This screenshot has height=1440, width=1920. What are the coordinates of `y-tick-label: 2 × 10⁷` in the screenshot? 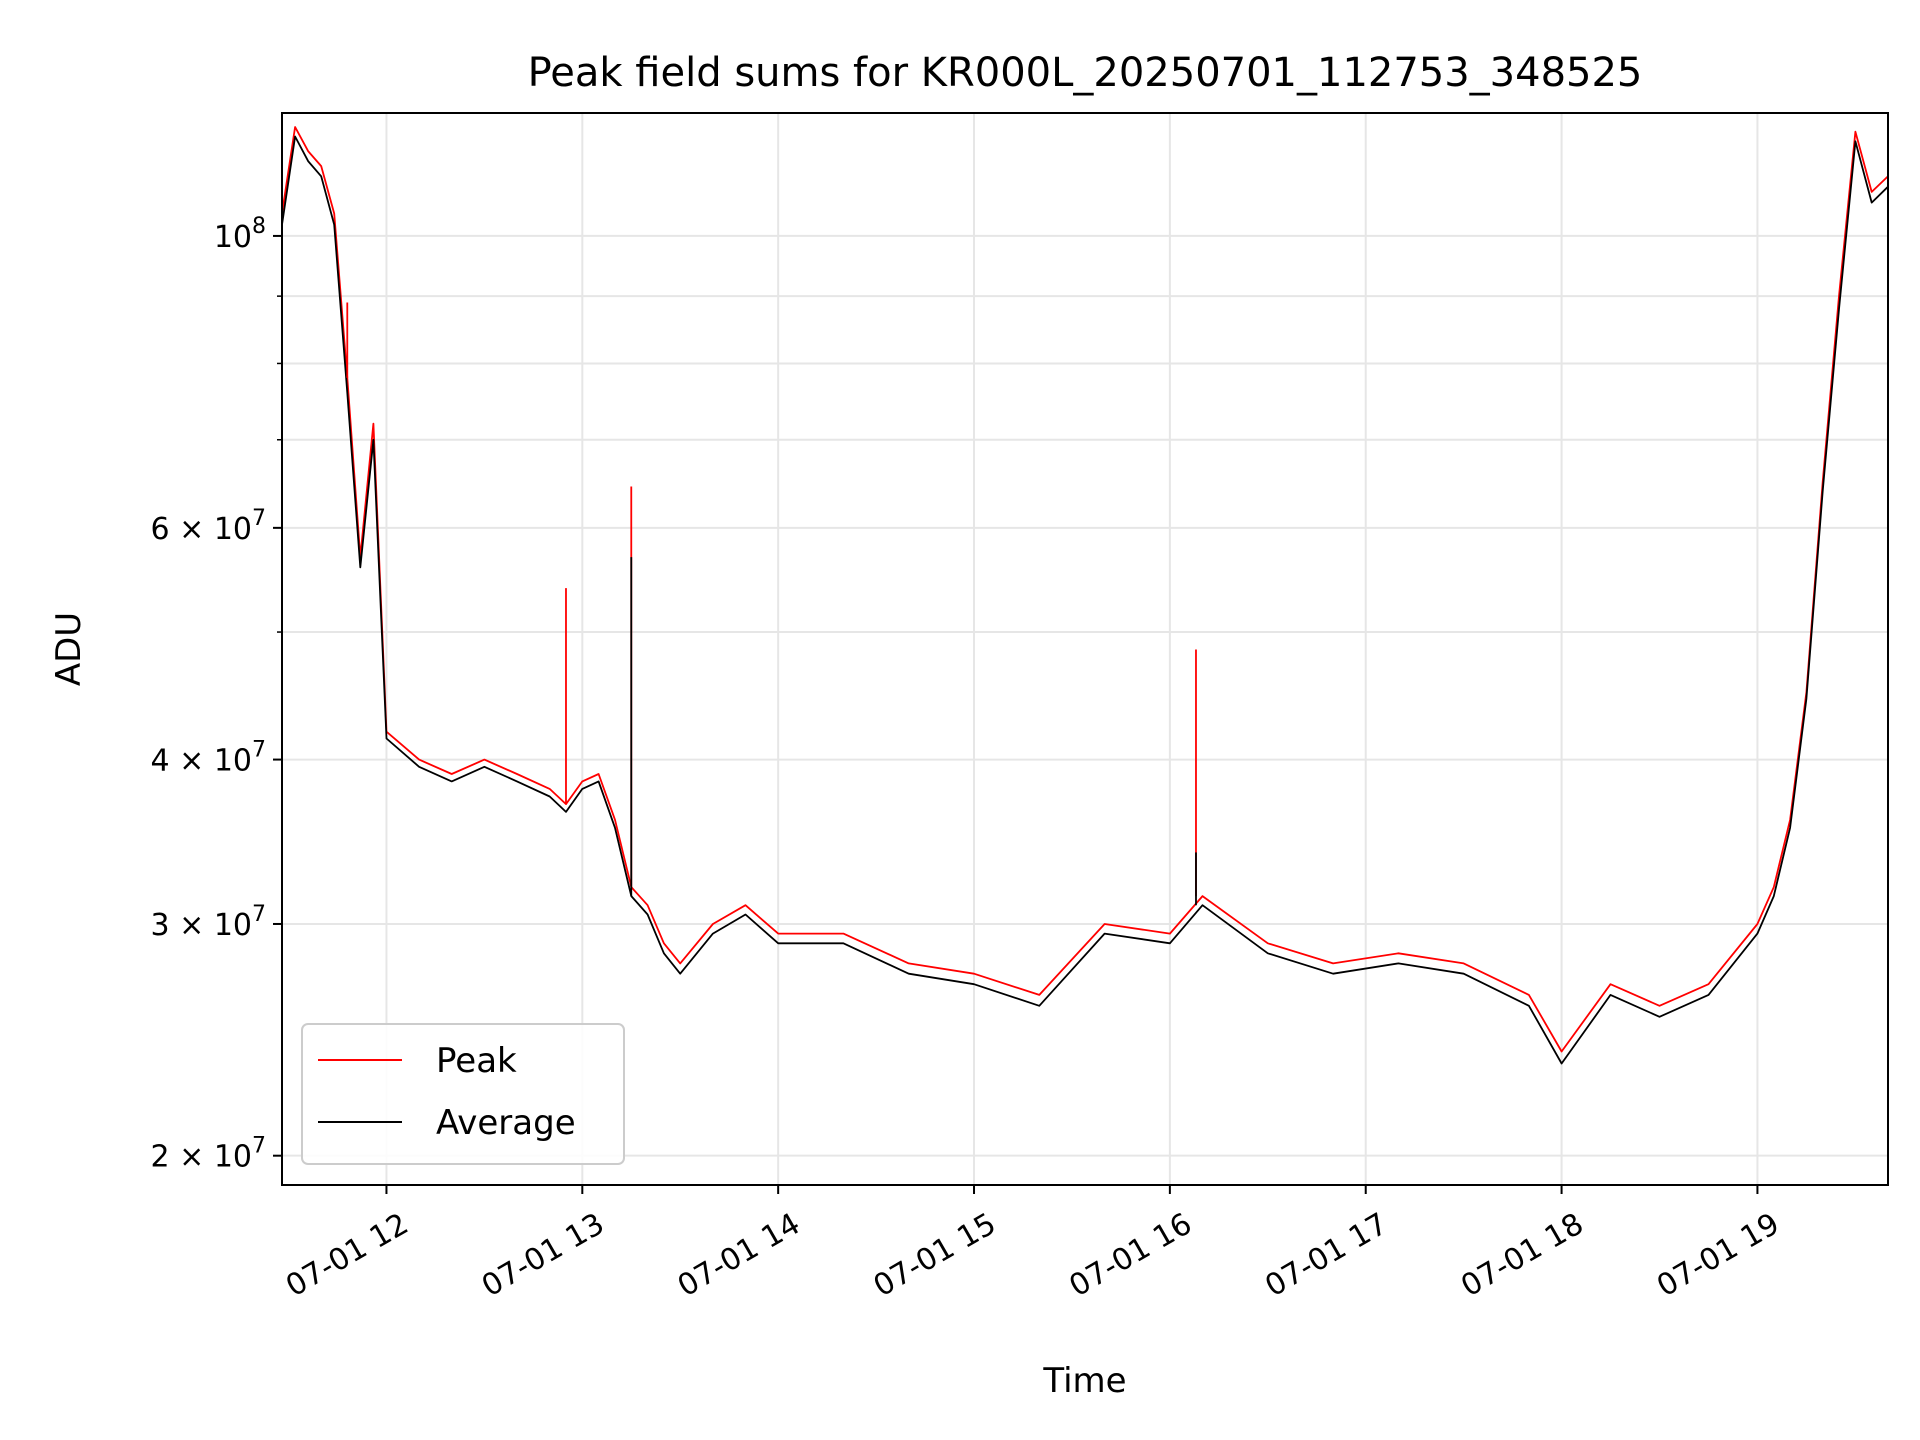 It's located at (209, 1154).